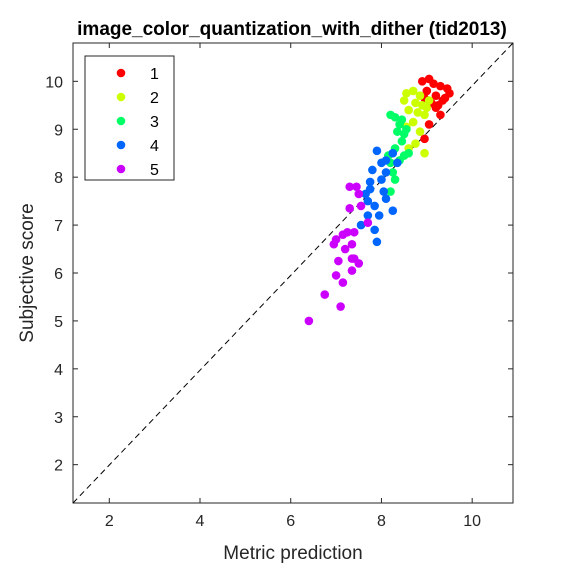 The height and width of the screenshot is (567, 567). Describe the element at coordinates (379, 200) in the screenshot. I see `data-points` at that location.